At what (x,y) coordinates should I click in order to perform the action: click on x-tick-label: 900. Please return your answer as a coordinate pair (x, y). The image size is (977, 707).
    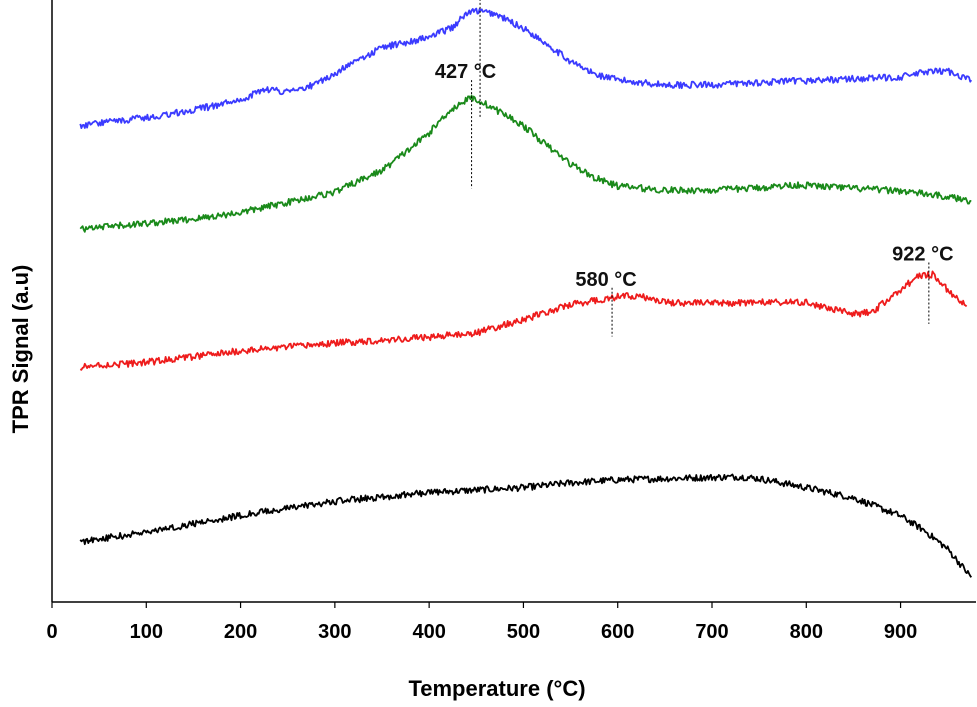
    Looking at the image, I should click on (900, 632).